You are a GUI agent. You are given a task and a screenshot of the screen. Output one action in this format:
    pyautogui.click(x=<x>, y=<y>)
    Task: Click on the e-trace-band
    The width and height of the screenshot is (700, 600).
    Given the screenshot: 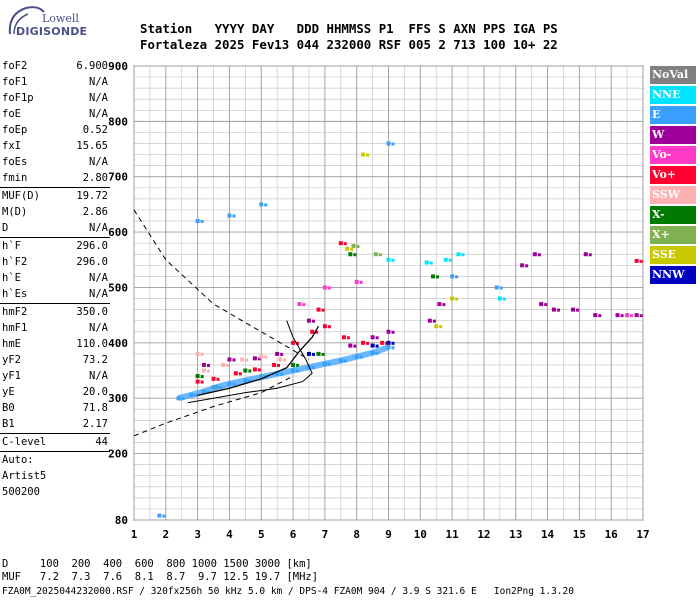 What is the action you would take?
    pyautogui.click(x=283, y=373)
    